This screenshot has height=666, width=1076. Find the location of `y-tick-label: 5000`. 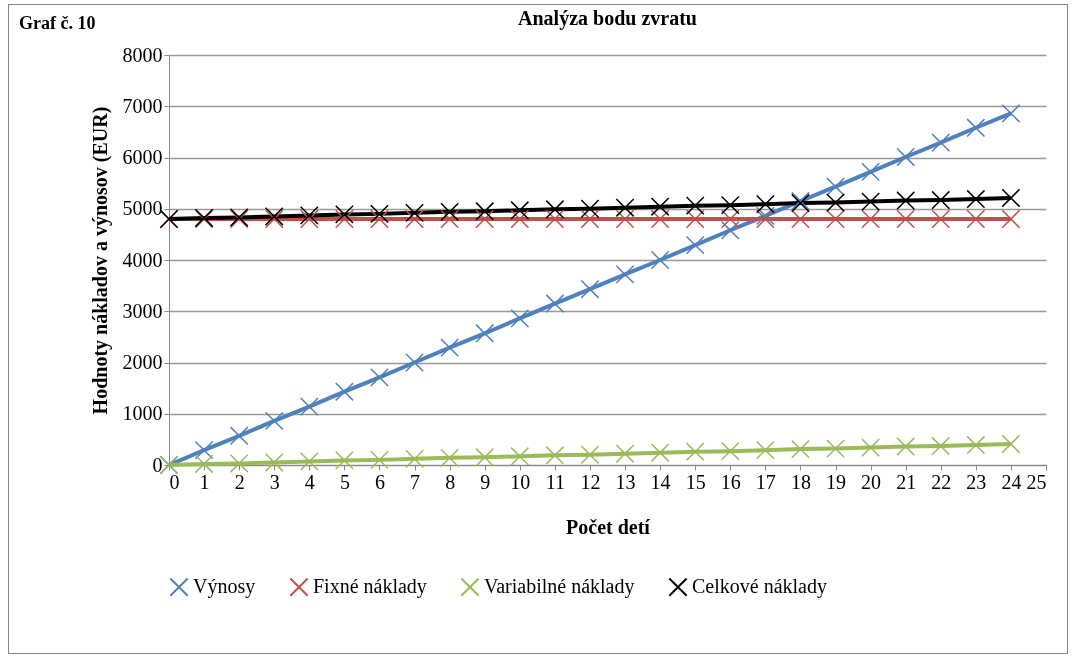

y-tick-label: 5000 is located at coordinates (142, 208).